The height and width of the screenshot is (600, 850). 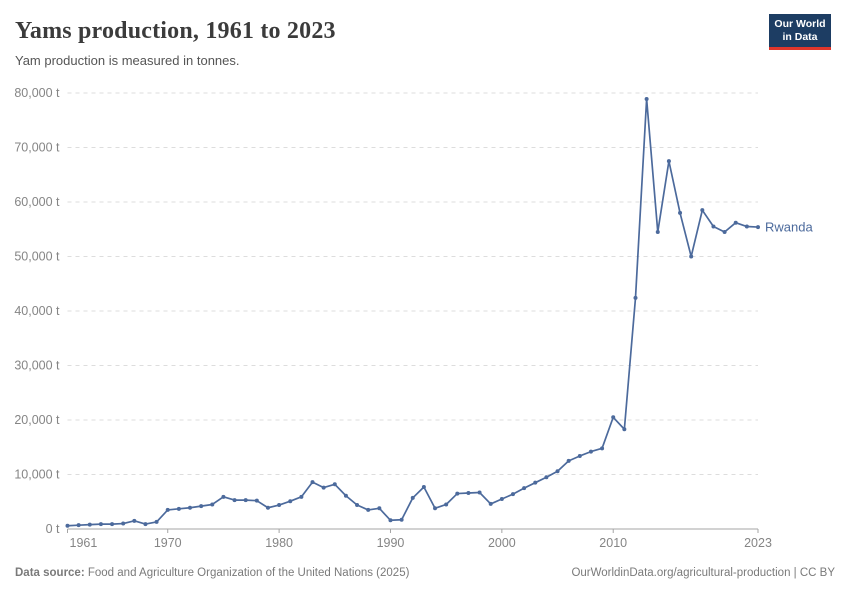 What do you see at coordinates (512, 494) in the screenshot?
I see `rwanda-point-2001` at bounding box center [512, 494].